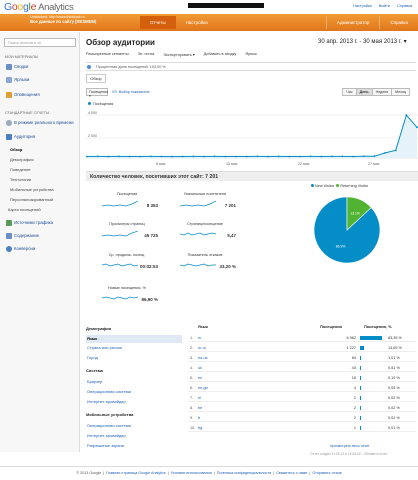  Describe the element at coordinates (191, 473) in the screenshot. I see `footer-terms: Условия использования` at that location.